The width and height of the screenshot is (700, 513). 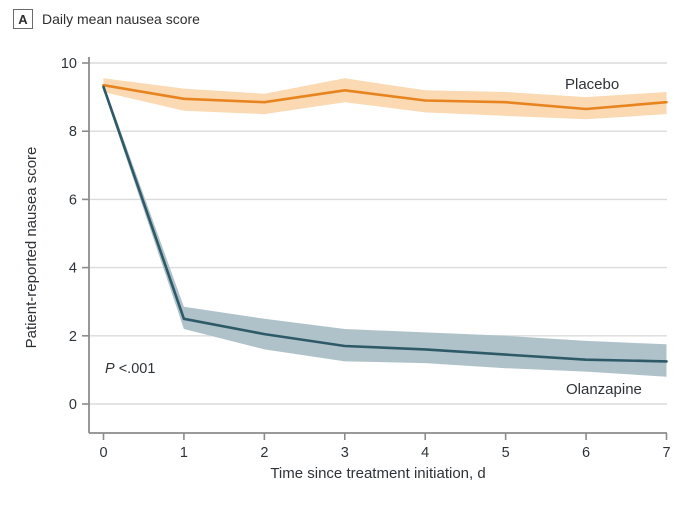 I want to click on x-tick-label-3: 3, so click(x=345, y=453).